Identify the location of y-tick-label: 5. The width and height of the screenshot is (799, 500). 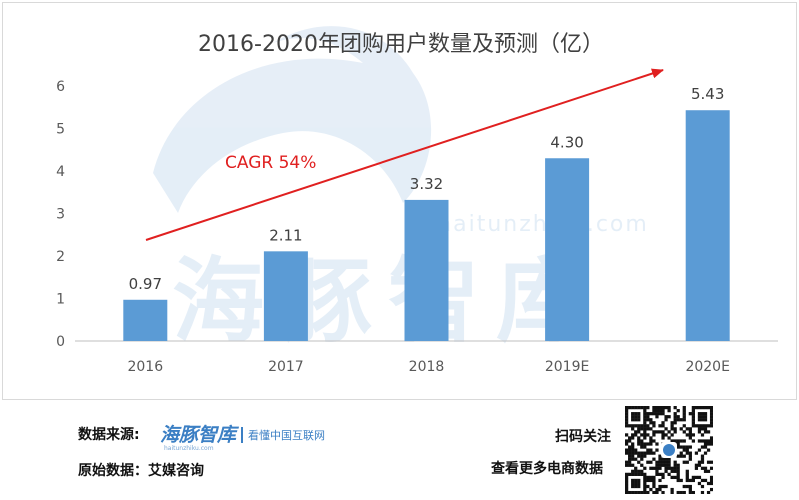
(60, 130).